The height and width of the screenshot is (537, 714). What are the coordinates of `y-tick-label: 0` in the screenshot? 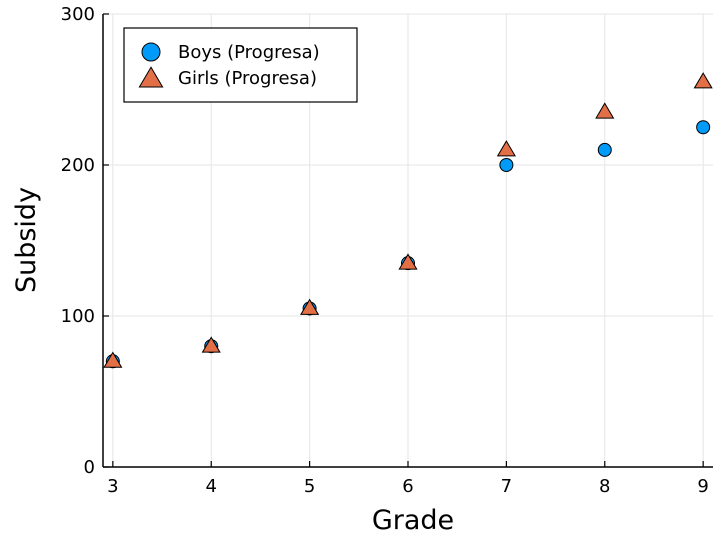 It's located at (89, 467).